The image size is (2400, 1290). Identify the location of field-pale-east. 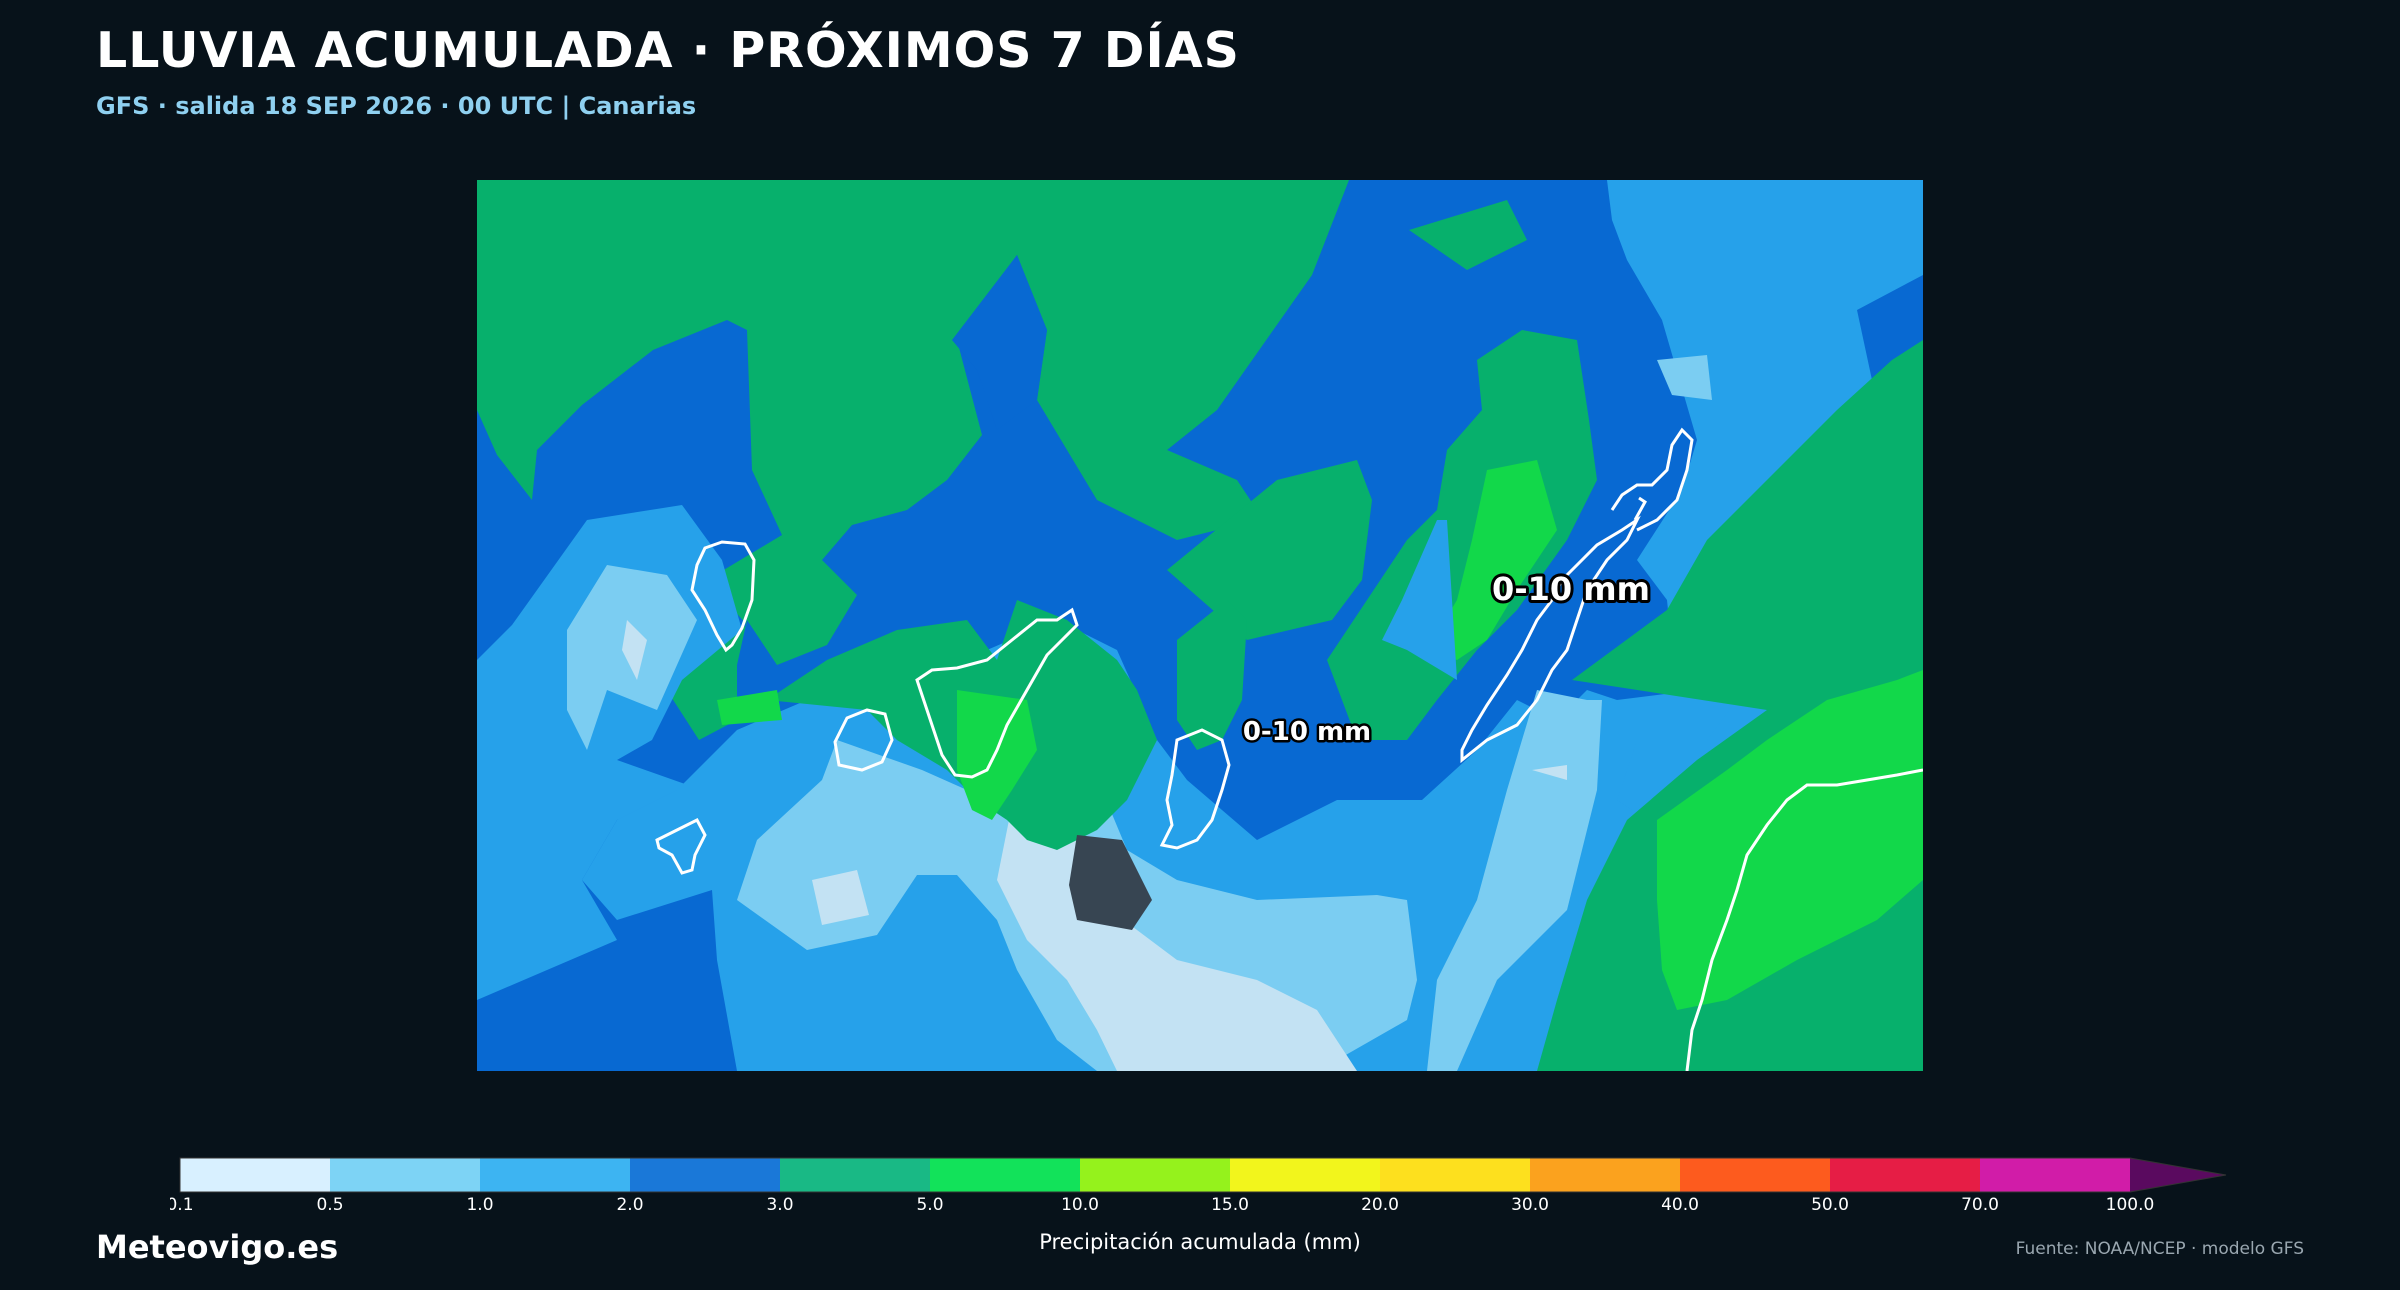
(1684, 377).